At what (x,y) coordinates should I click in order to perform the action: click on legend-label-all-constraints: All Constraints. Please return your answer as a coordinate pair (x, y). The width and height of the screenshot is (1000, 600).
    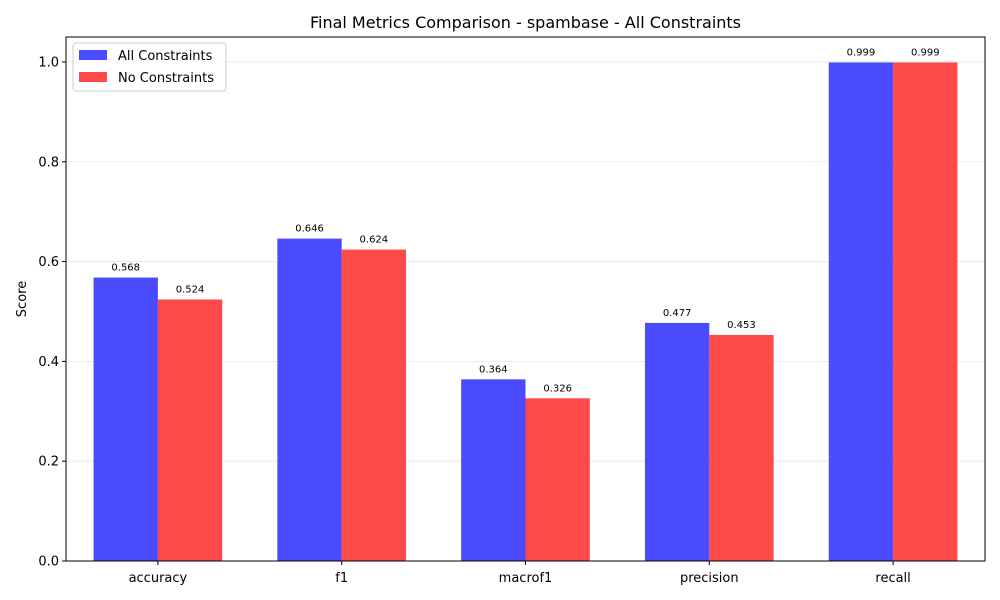
    Looking at the image, I should click on (165, 56).